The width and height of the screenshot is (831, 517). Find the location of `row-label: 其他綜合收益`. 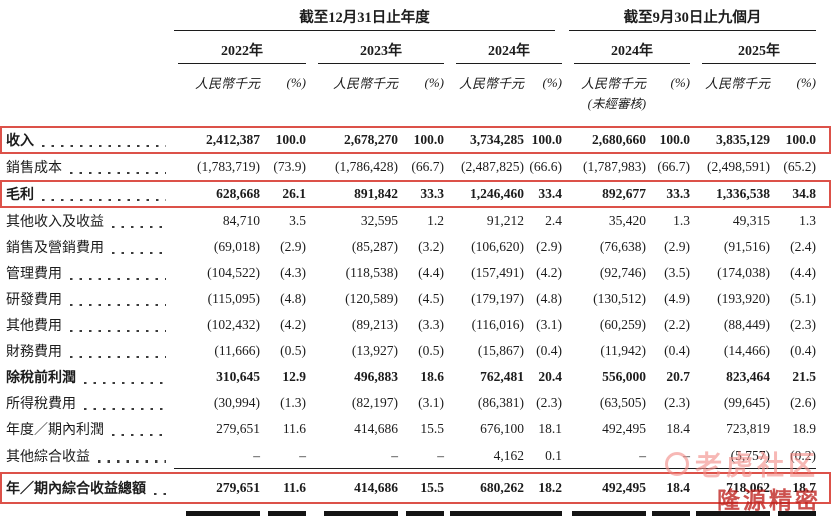

row-label: 其他綜合收益 is located at coordinates (48, 457).